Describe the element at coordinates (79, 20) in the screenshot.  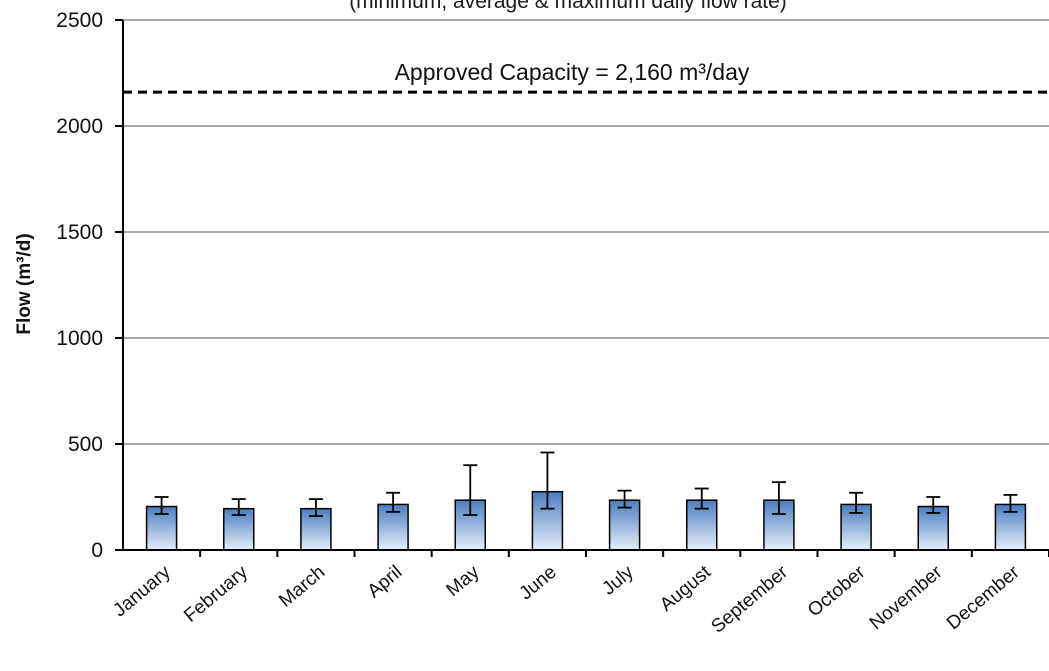
I see `y-tick-label: 2500` at that location.